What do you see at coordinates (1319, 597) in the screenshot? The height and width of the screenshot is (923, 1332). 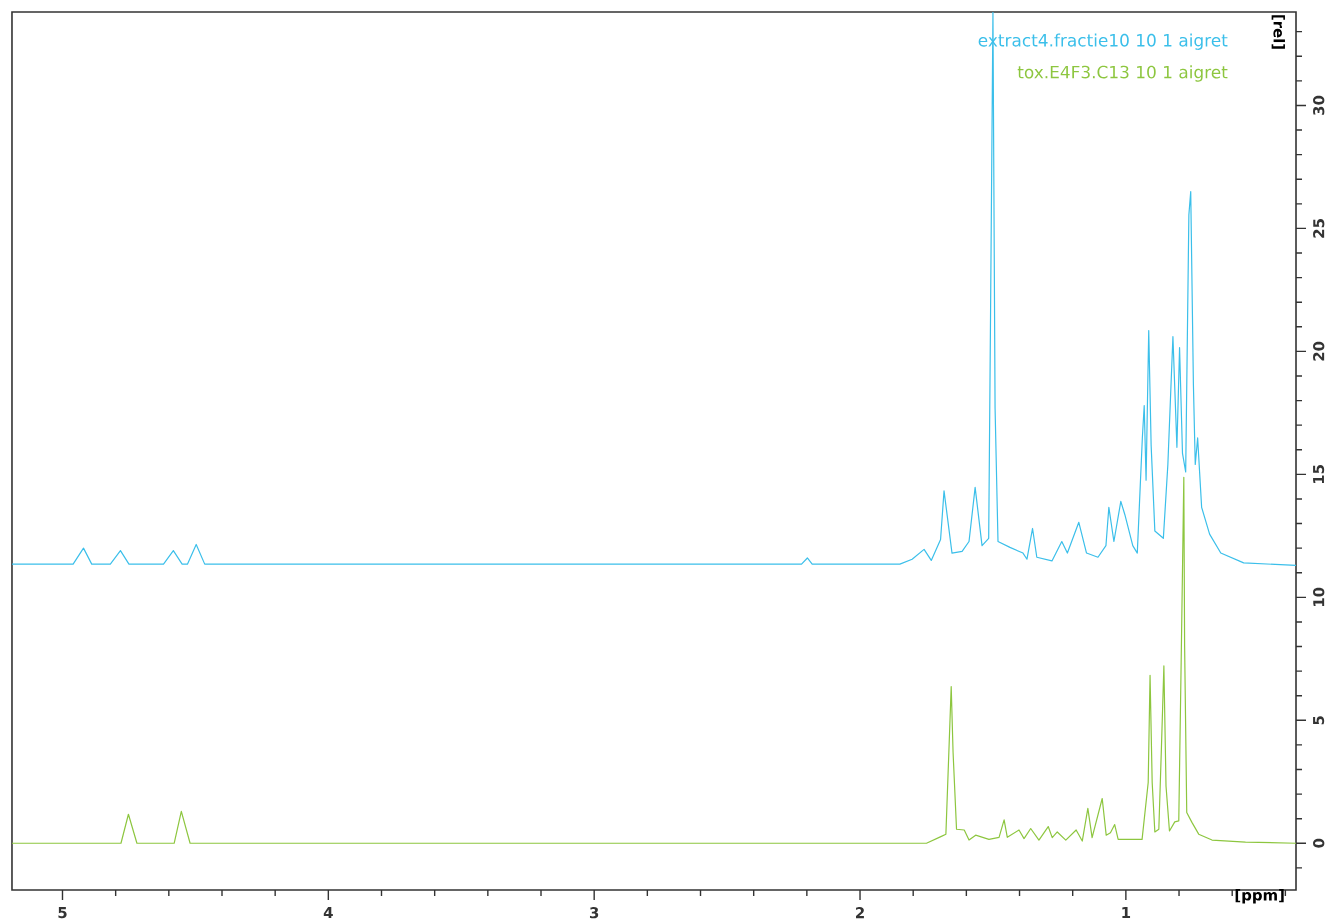 I see `y-tick-label: 10` at bounding box center [1319, 597].